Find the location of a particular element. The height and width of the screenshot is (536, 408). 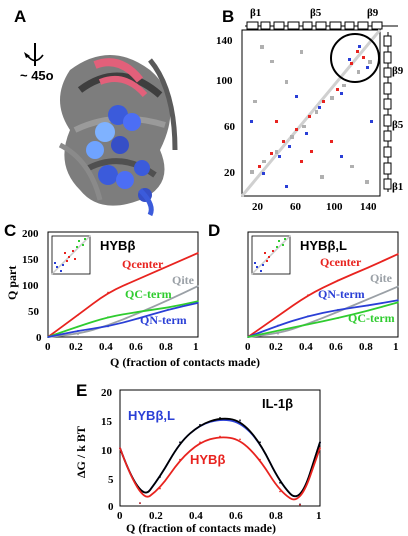

contact-map-xtick: 20 is located at coordinates (258, 207).